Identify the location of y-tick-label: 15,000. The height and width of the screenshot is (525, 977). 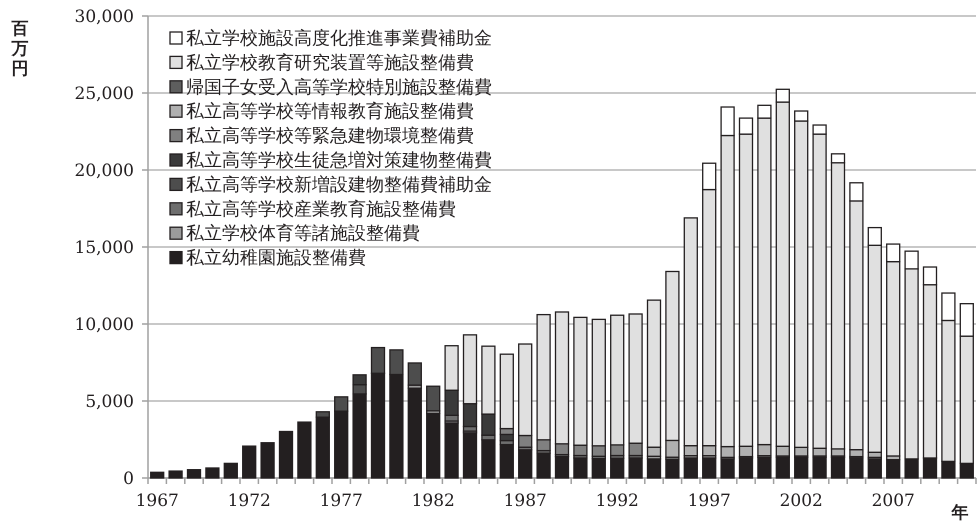
(104, 248).